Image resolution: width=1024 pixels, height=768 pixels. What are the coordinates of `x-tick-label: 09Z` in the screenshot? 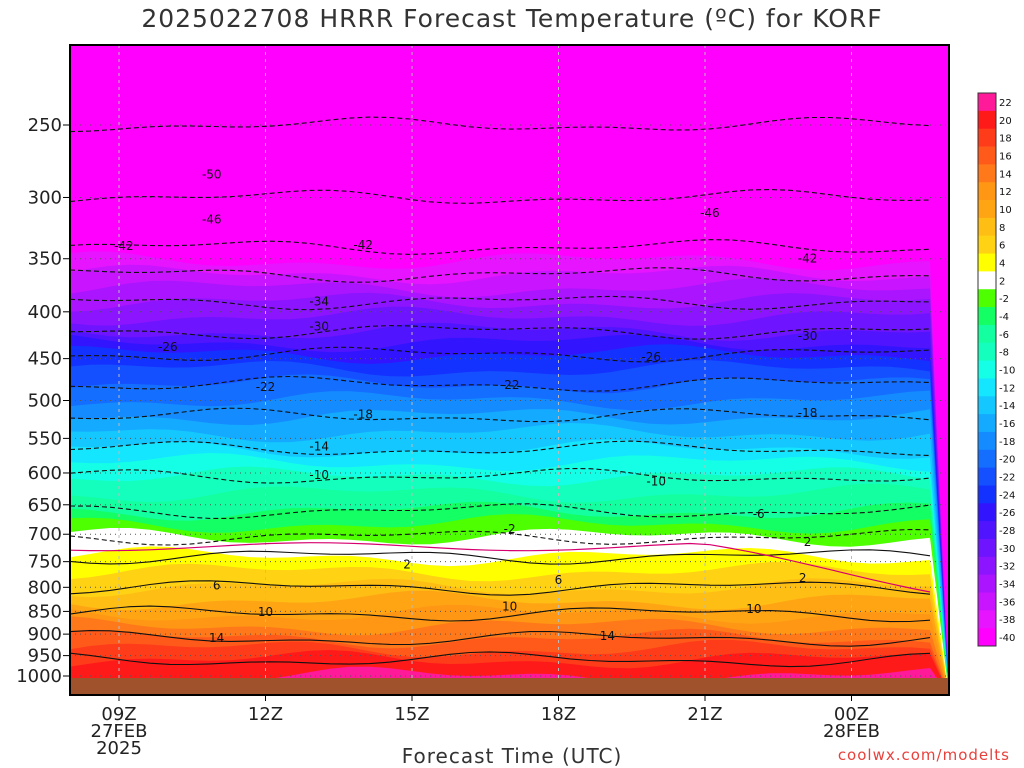 It's located at (118, 714).